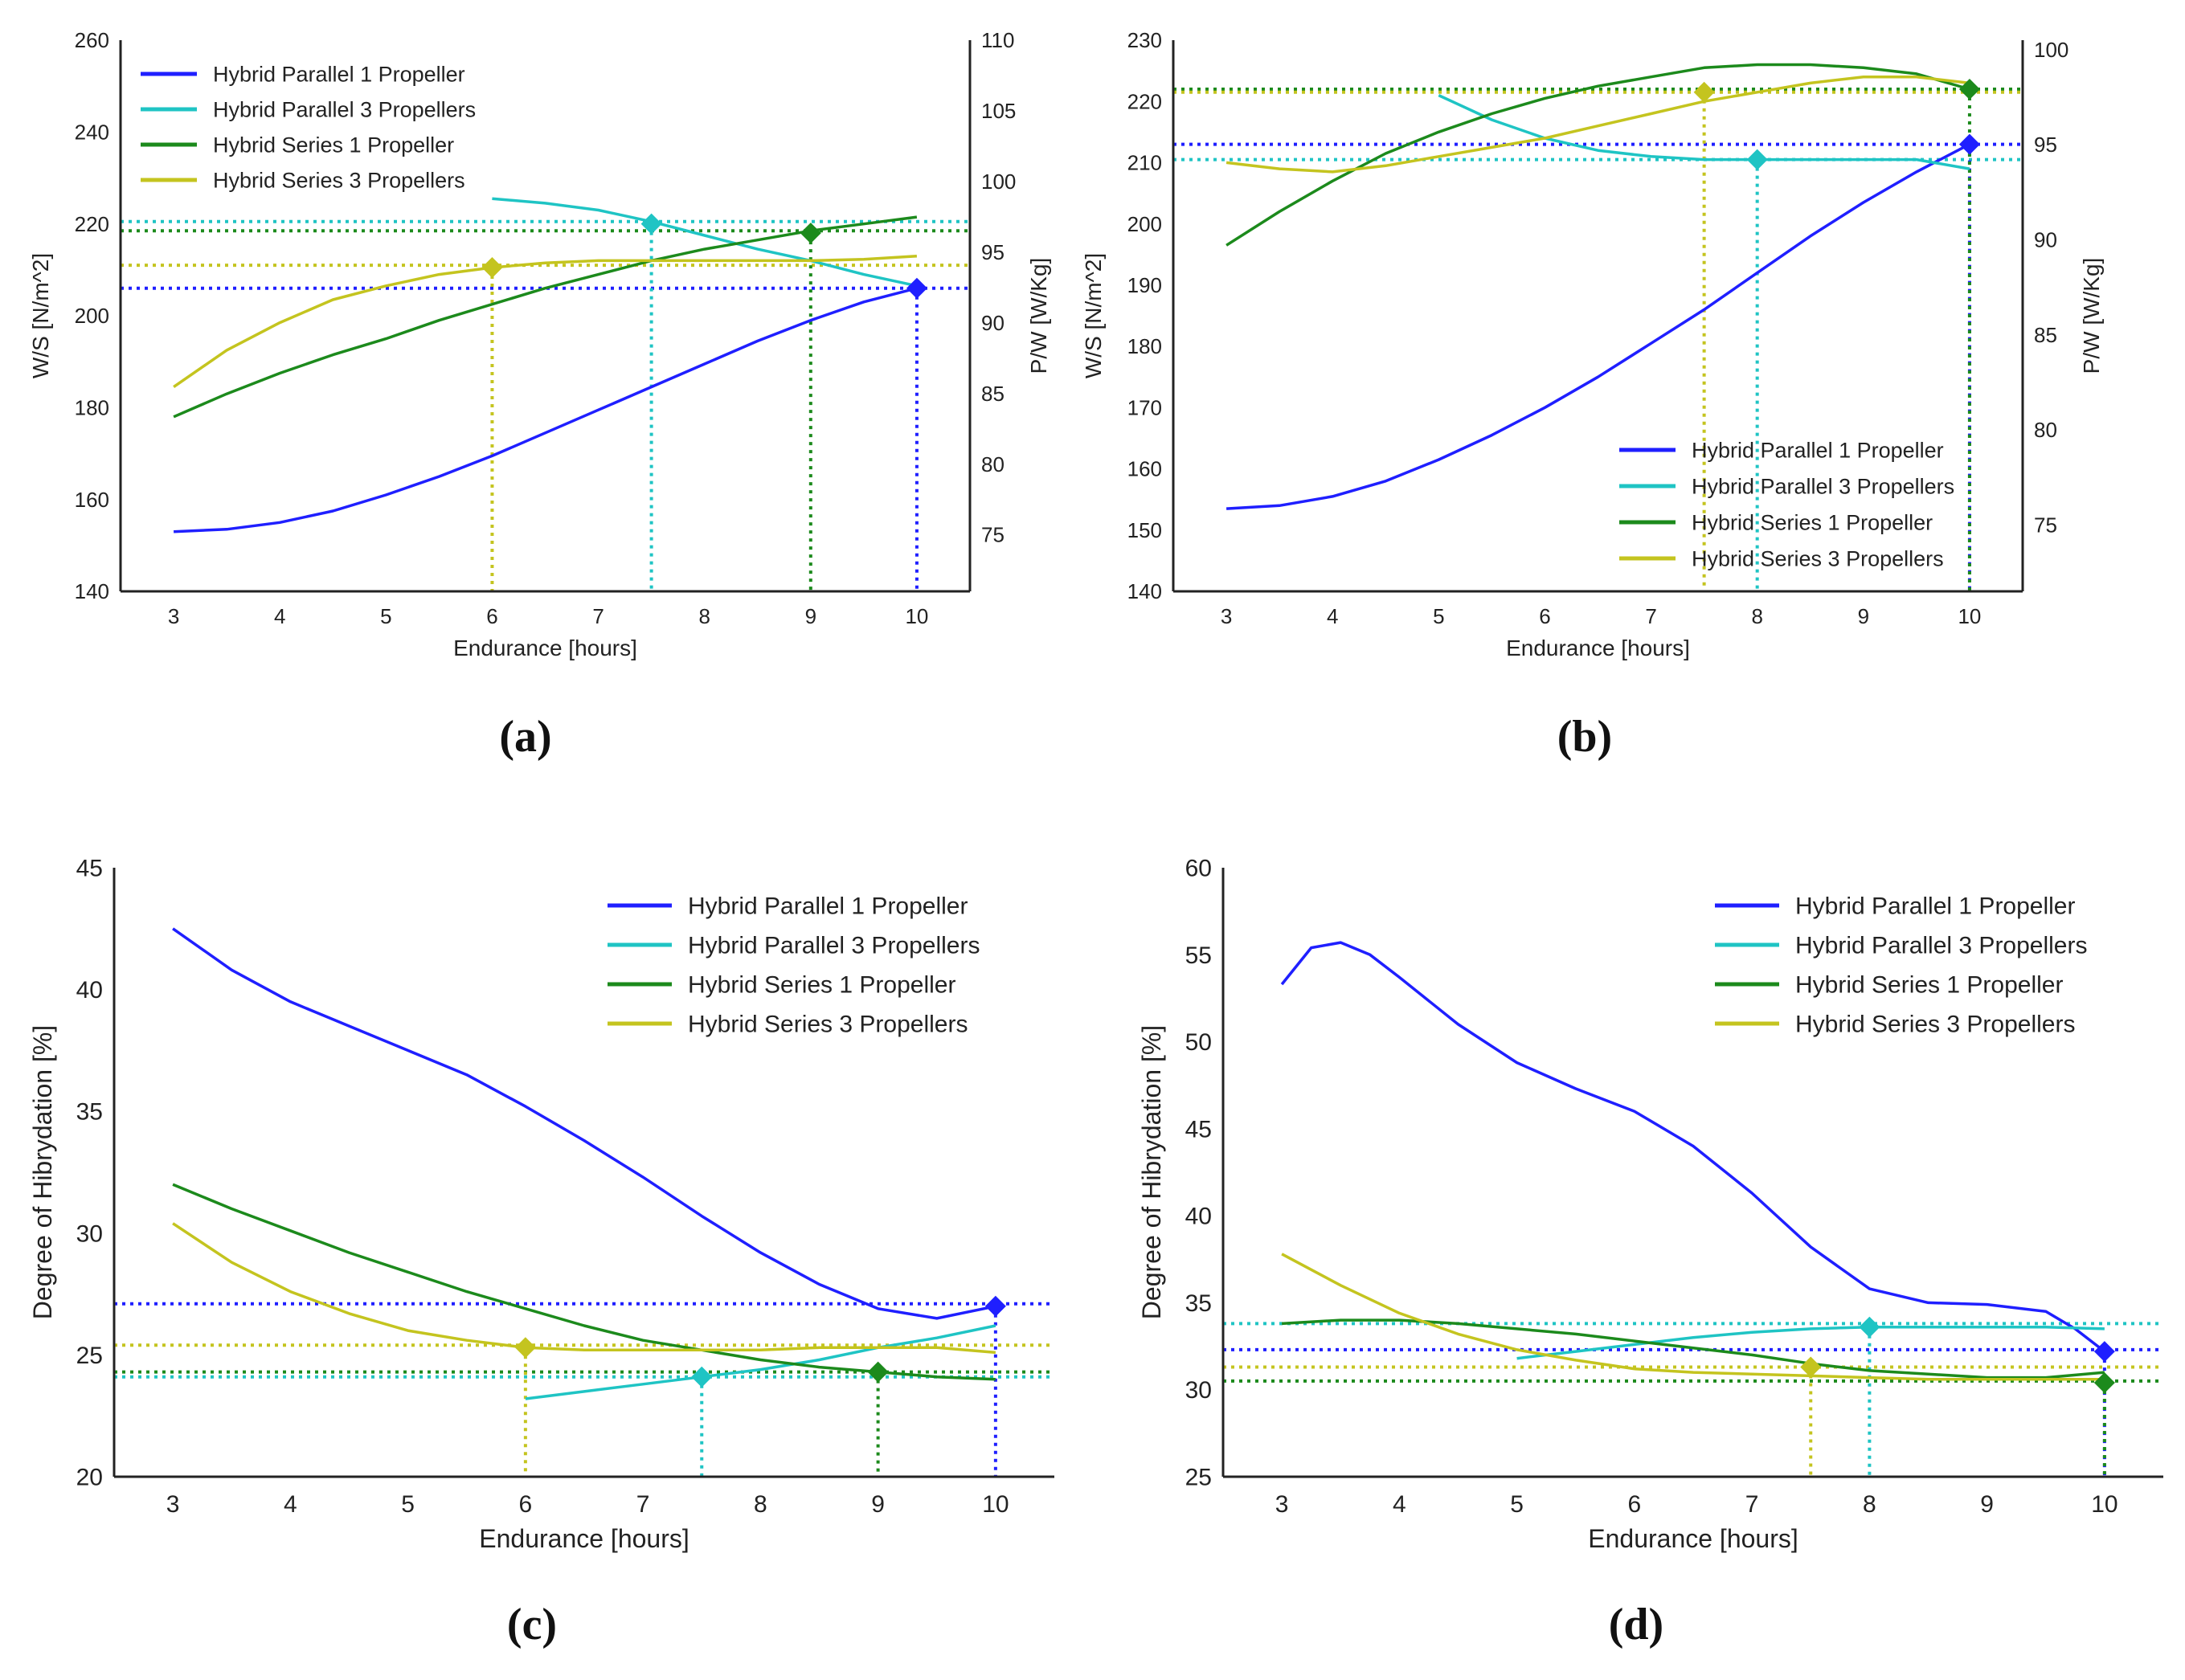 The width and height of the screenshot is (2185, 1680). What do you see at coordinates (997, 40) in the screenshot?
I see `y2-tick-label: 110` at bounding box center [997, 40].